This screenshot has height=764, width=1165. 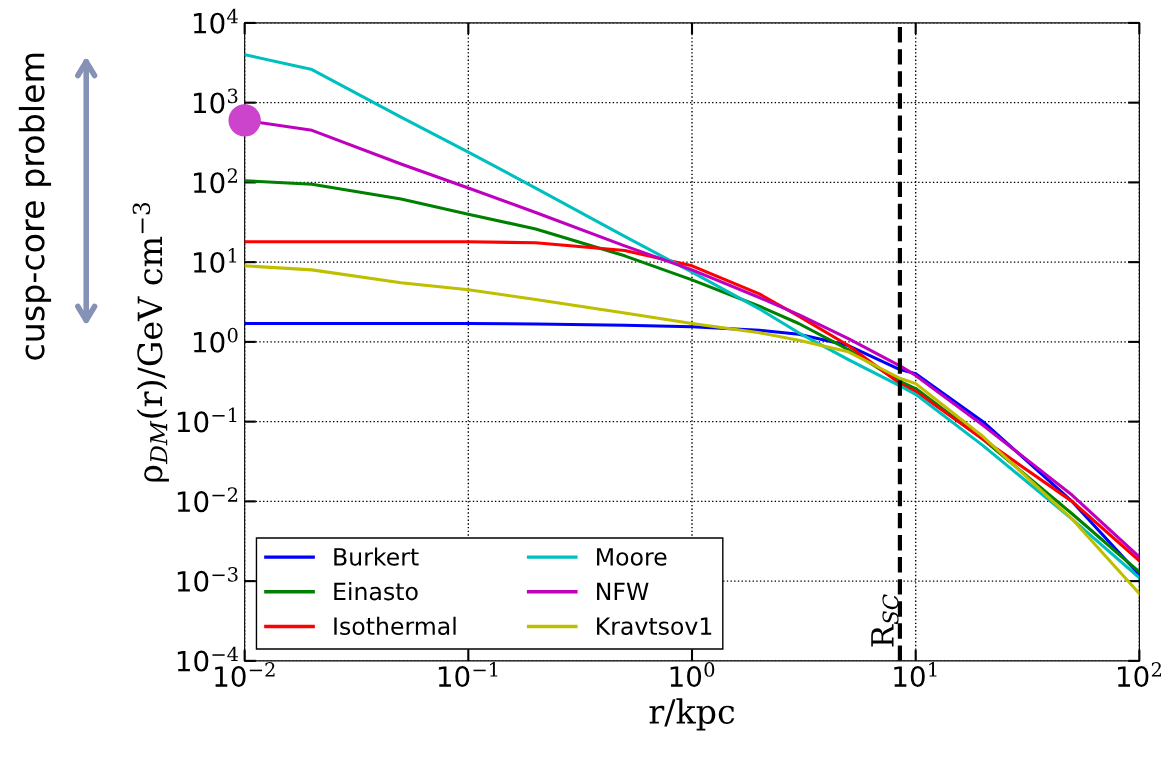 I want to click on y-tick-label: 10$^{−2}$, so click(x=207, y=500).